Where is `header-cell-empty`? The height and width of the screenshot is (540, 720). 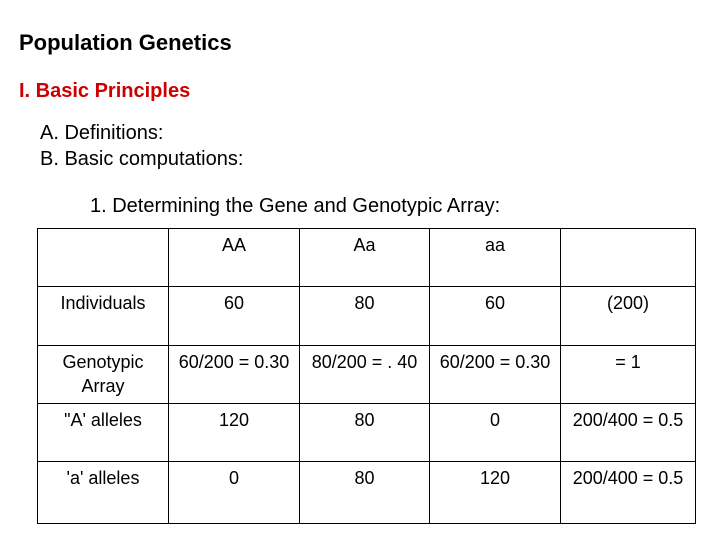
header-cell-empty is located at coordinates (103, 257).